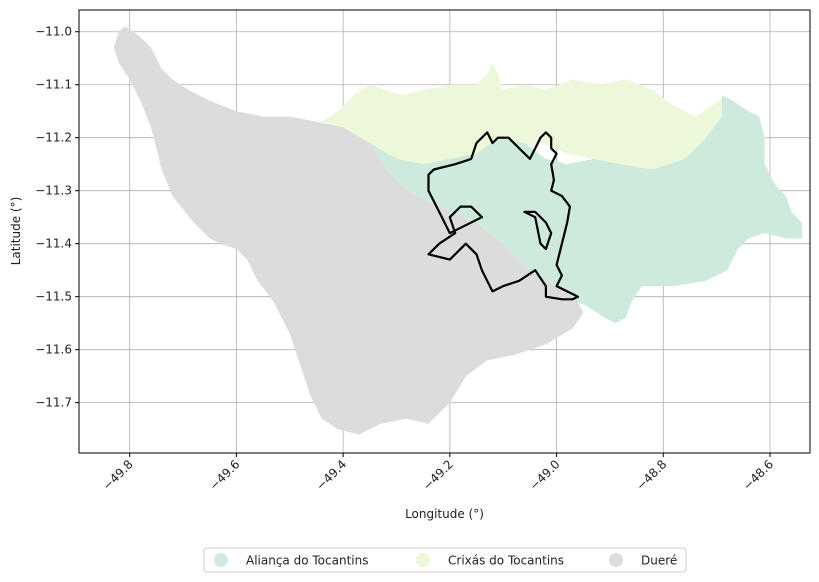 This screenshot has height=582, width=819. Describe the element at coordinates (53, 350) in the screenshot. I see `y-tick-label: −11.6` at that location.